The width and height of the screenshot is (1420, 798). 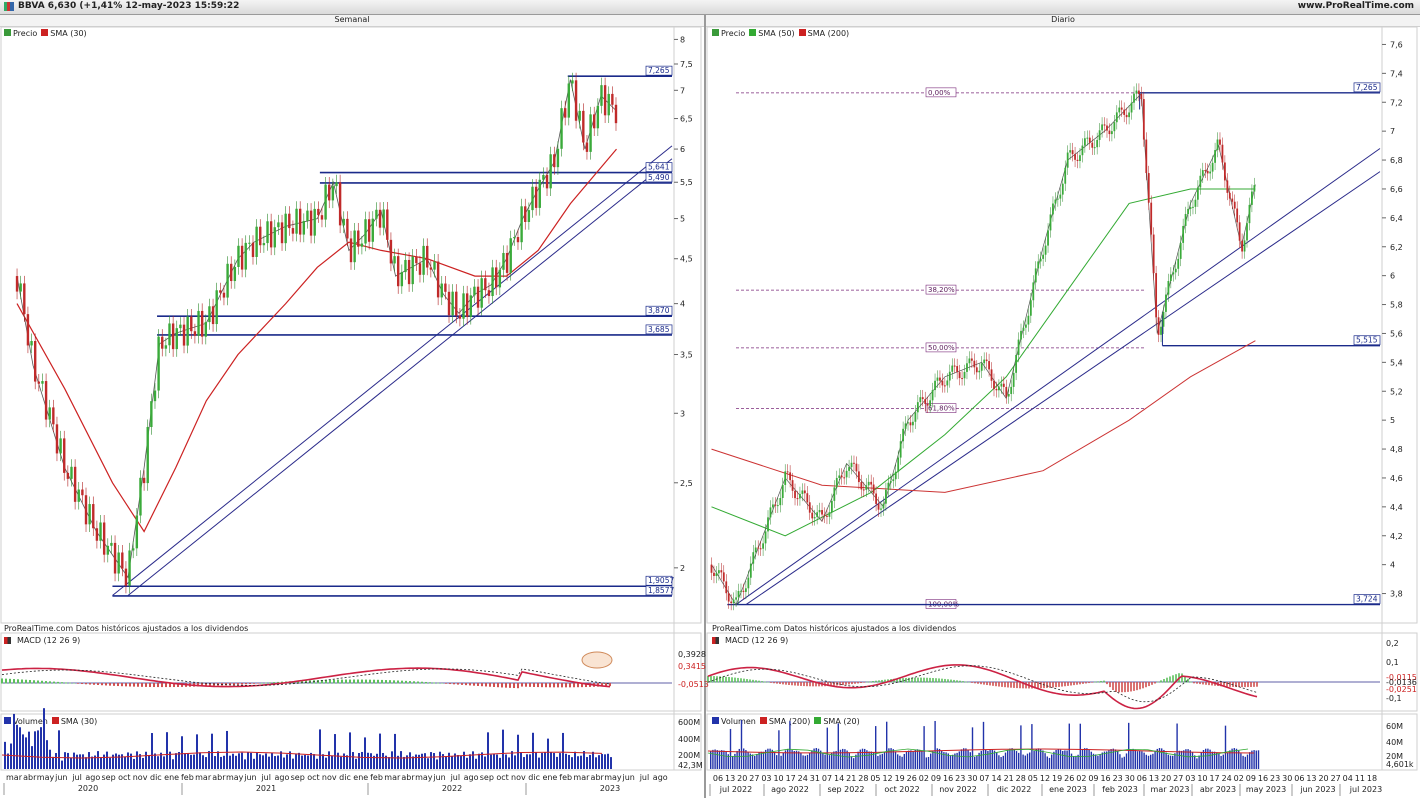 I want to click on y-tick-label: 4,6, so click(x=1396, y=478).